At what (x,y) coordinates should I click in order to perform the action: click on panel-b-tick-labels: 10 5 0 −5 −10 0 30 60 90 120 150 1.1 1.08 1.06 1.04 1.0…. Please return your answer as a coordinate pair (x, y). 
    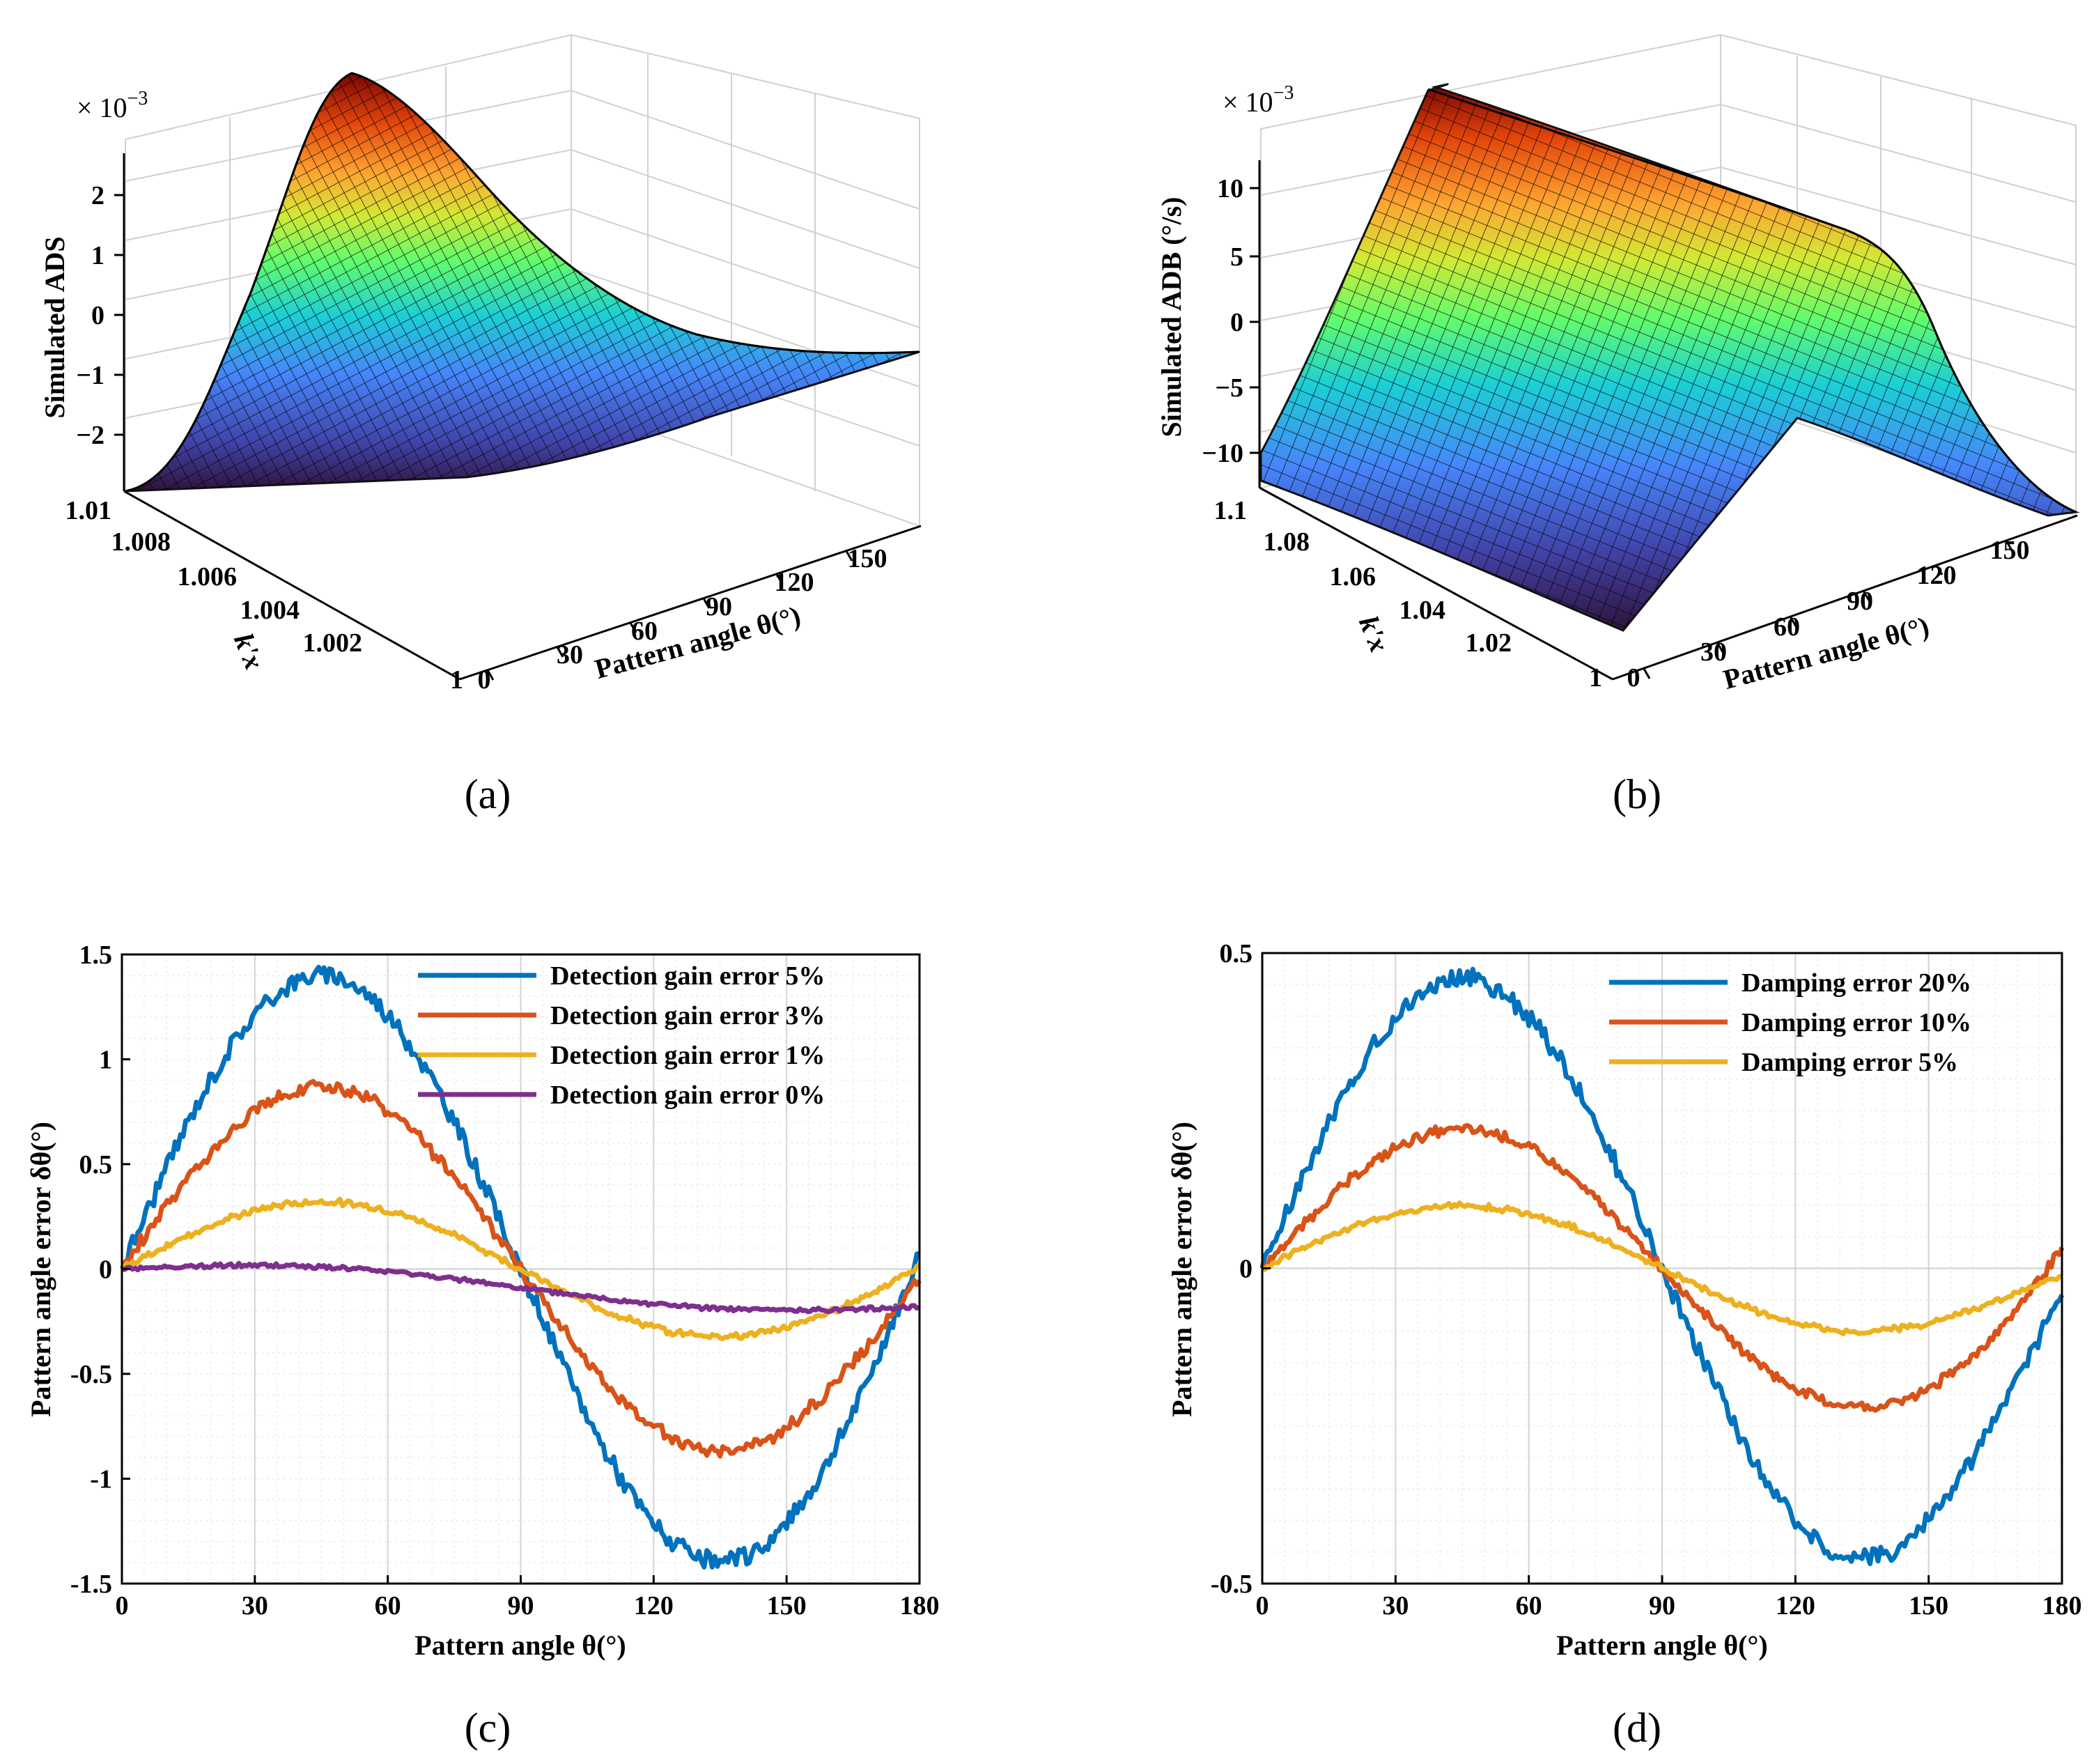
    Looking at the image, I should click on (1615, 433).